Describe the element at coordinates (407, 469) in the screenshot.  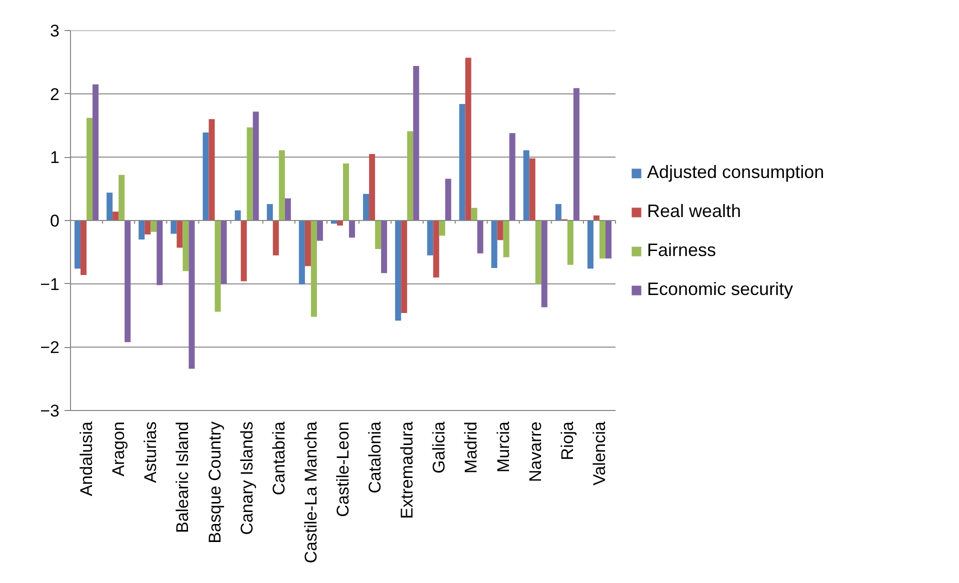
I see `x-tick-label: Extremadura` at that location.